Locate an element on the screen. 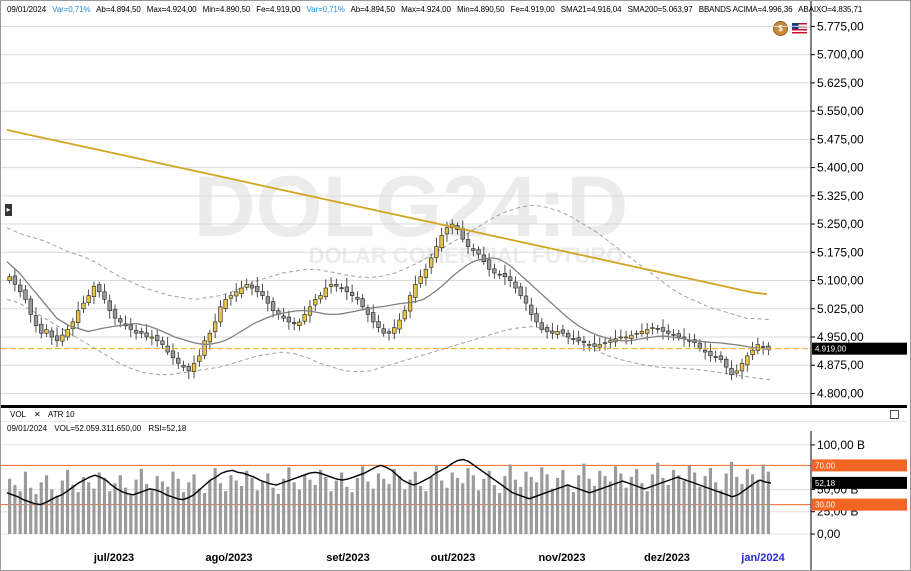 Image resolution: width=911 pixels, height=571 pixels. tab-atr: ATR 10 is located at coordinates (61, 414).